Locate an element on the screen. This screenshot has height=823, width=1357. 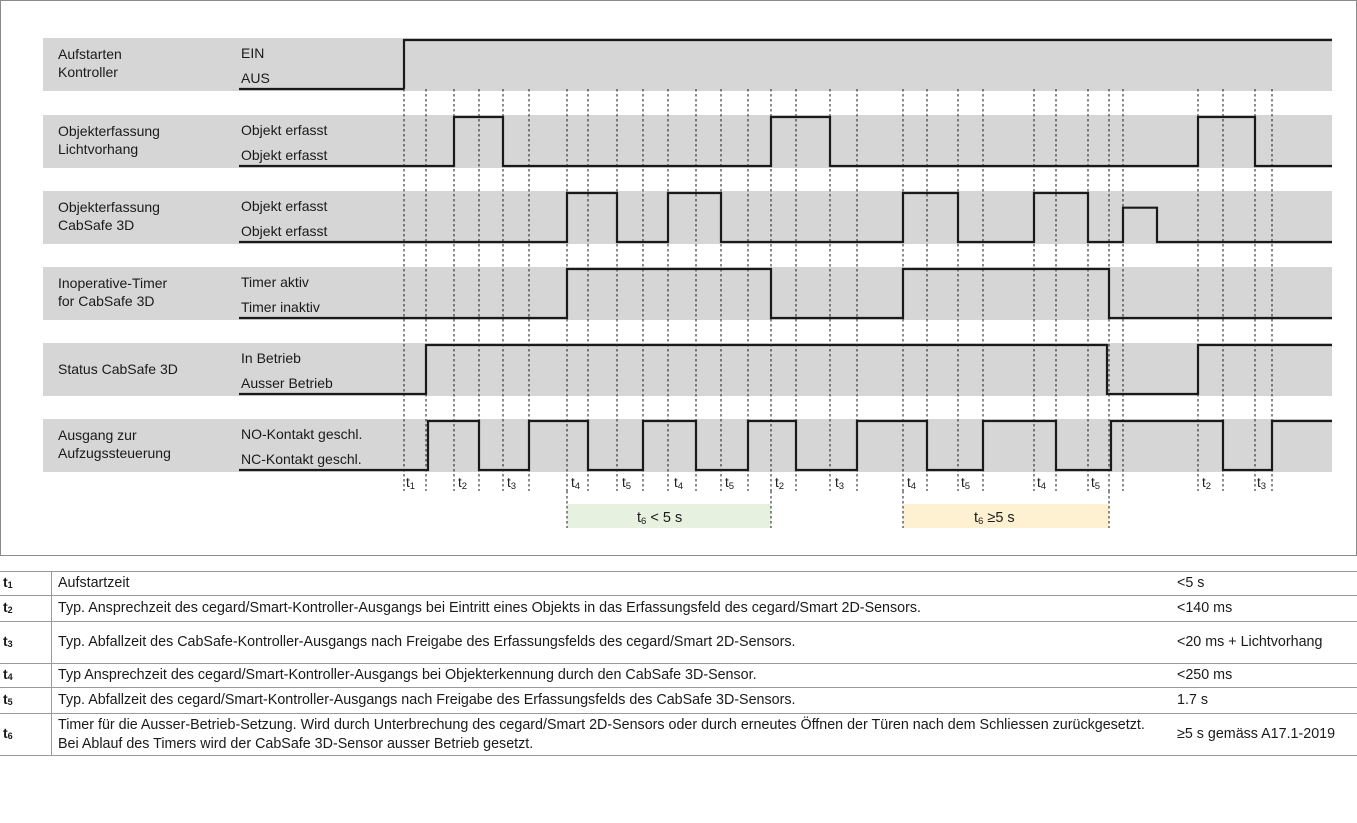
legend-row: t1 Aufstartzeit <5 s is located at coordinates (678, 583).